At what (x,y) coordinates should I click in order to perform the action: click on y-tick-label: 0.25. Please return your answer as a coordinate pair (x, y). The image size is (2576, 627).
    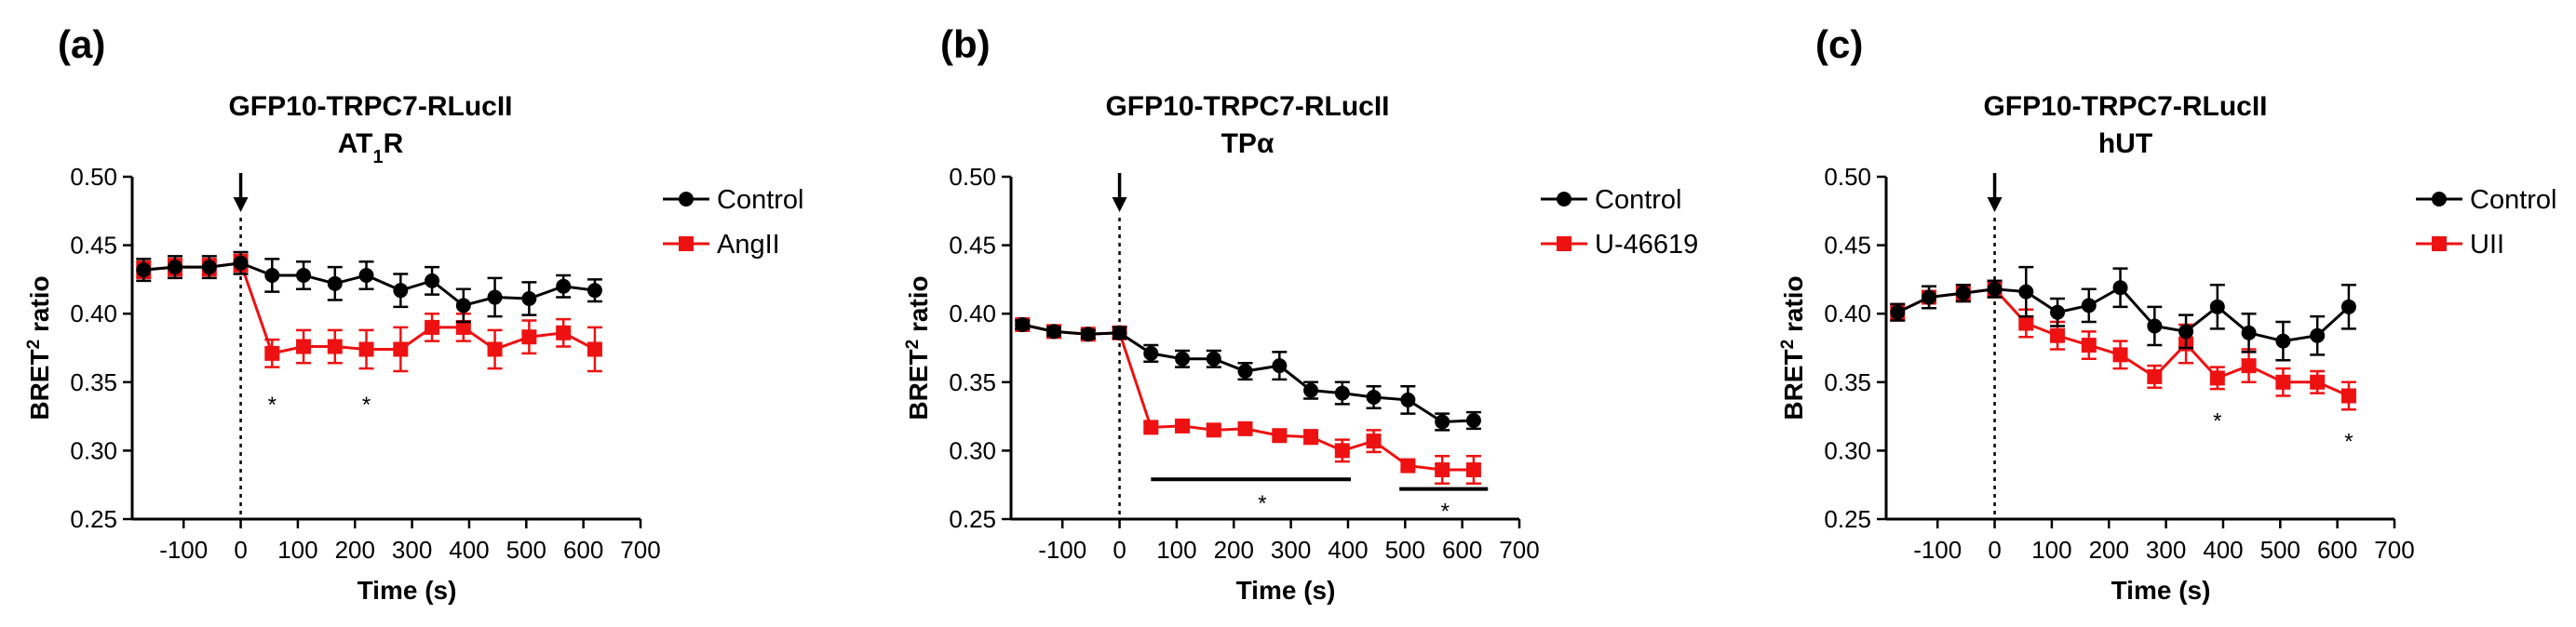
    Looking at the image, I should click on (93, 519).